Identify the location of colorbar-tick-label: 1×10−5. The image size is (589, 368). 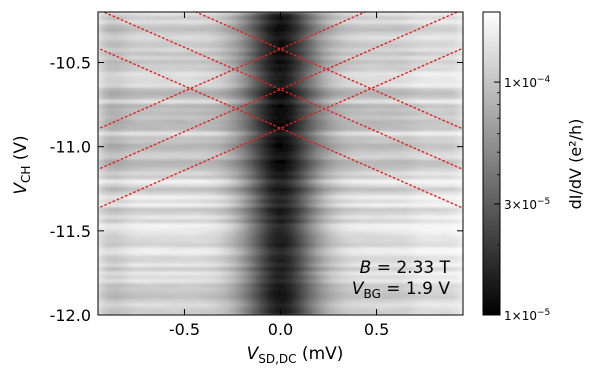
(527, 315).